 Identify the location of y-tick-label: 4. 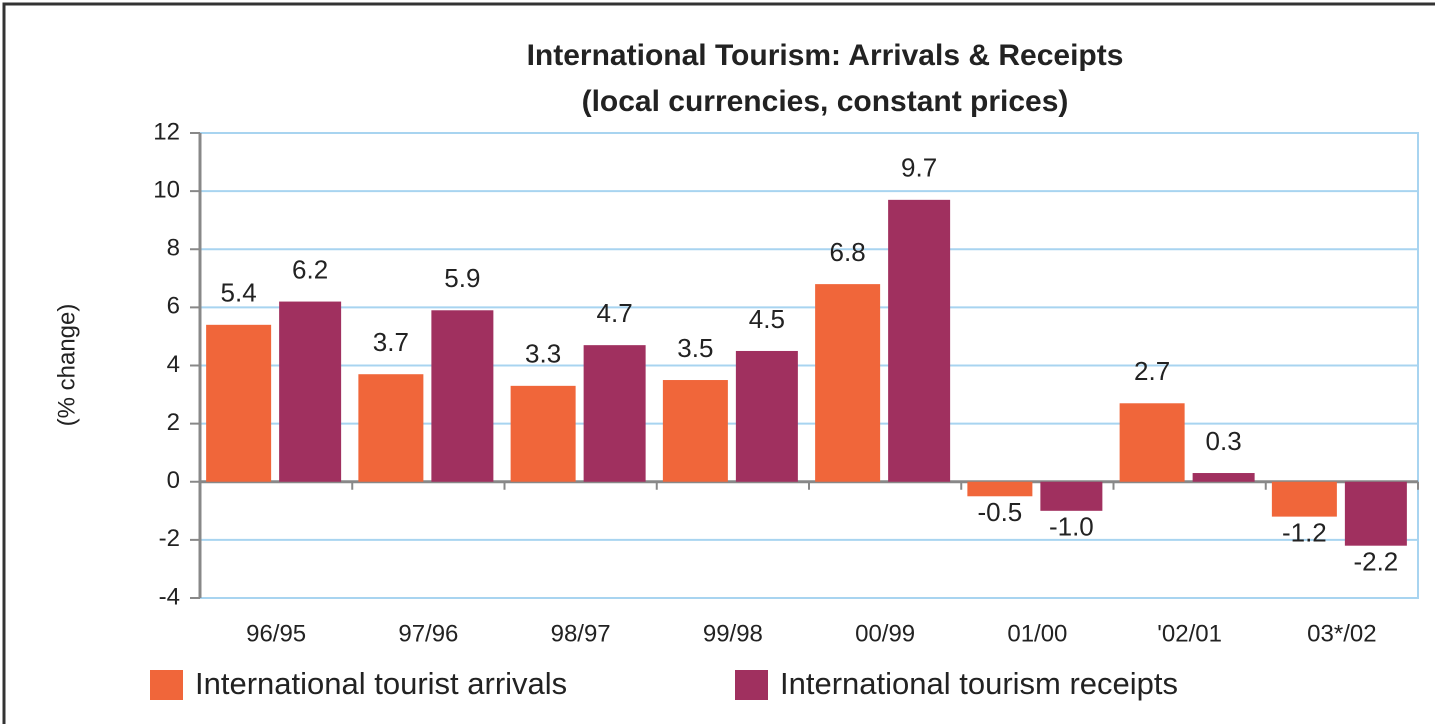
(173, 364).